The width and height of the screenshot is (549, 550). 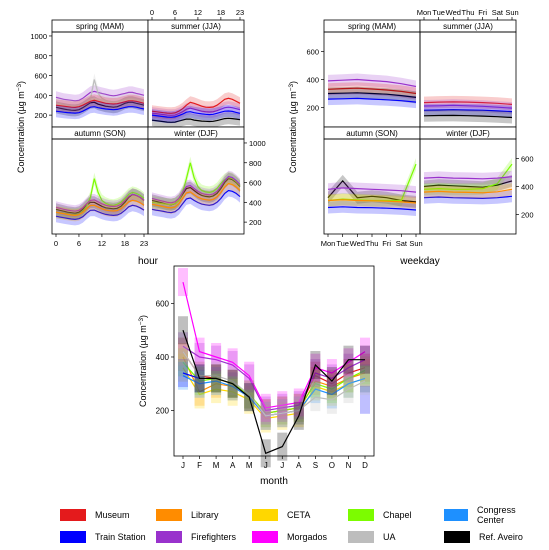 I want to click on month-panel-frame, so click(x=274, y=361).